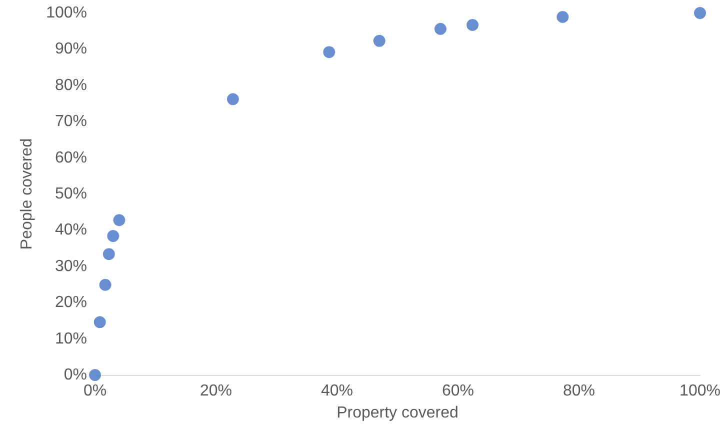 Image resolution: width=727 pixels, height=441 pixels. What do you see at coordinates (70, 85) in the screenshot?
I see `y-tick-label: 80%` at bounding box center [70, 85].